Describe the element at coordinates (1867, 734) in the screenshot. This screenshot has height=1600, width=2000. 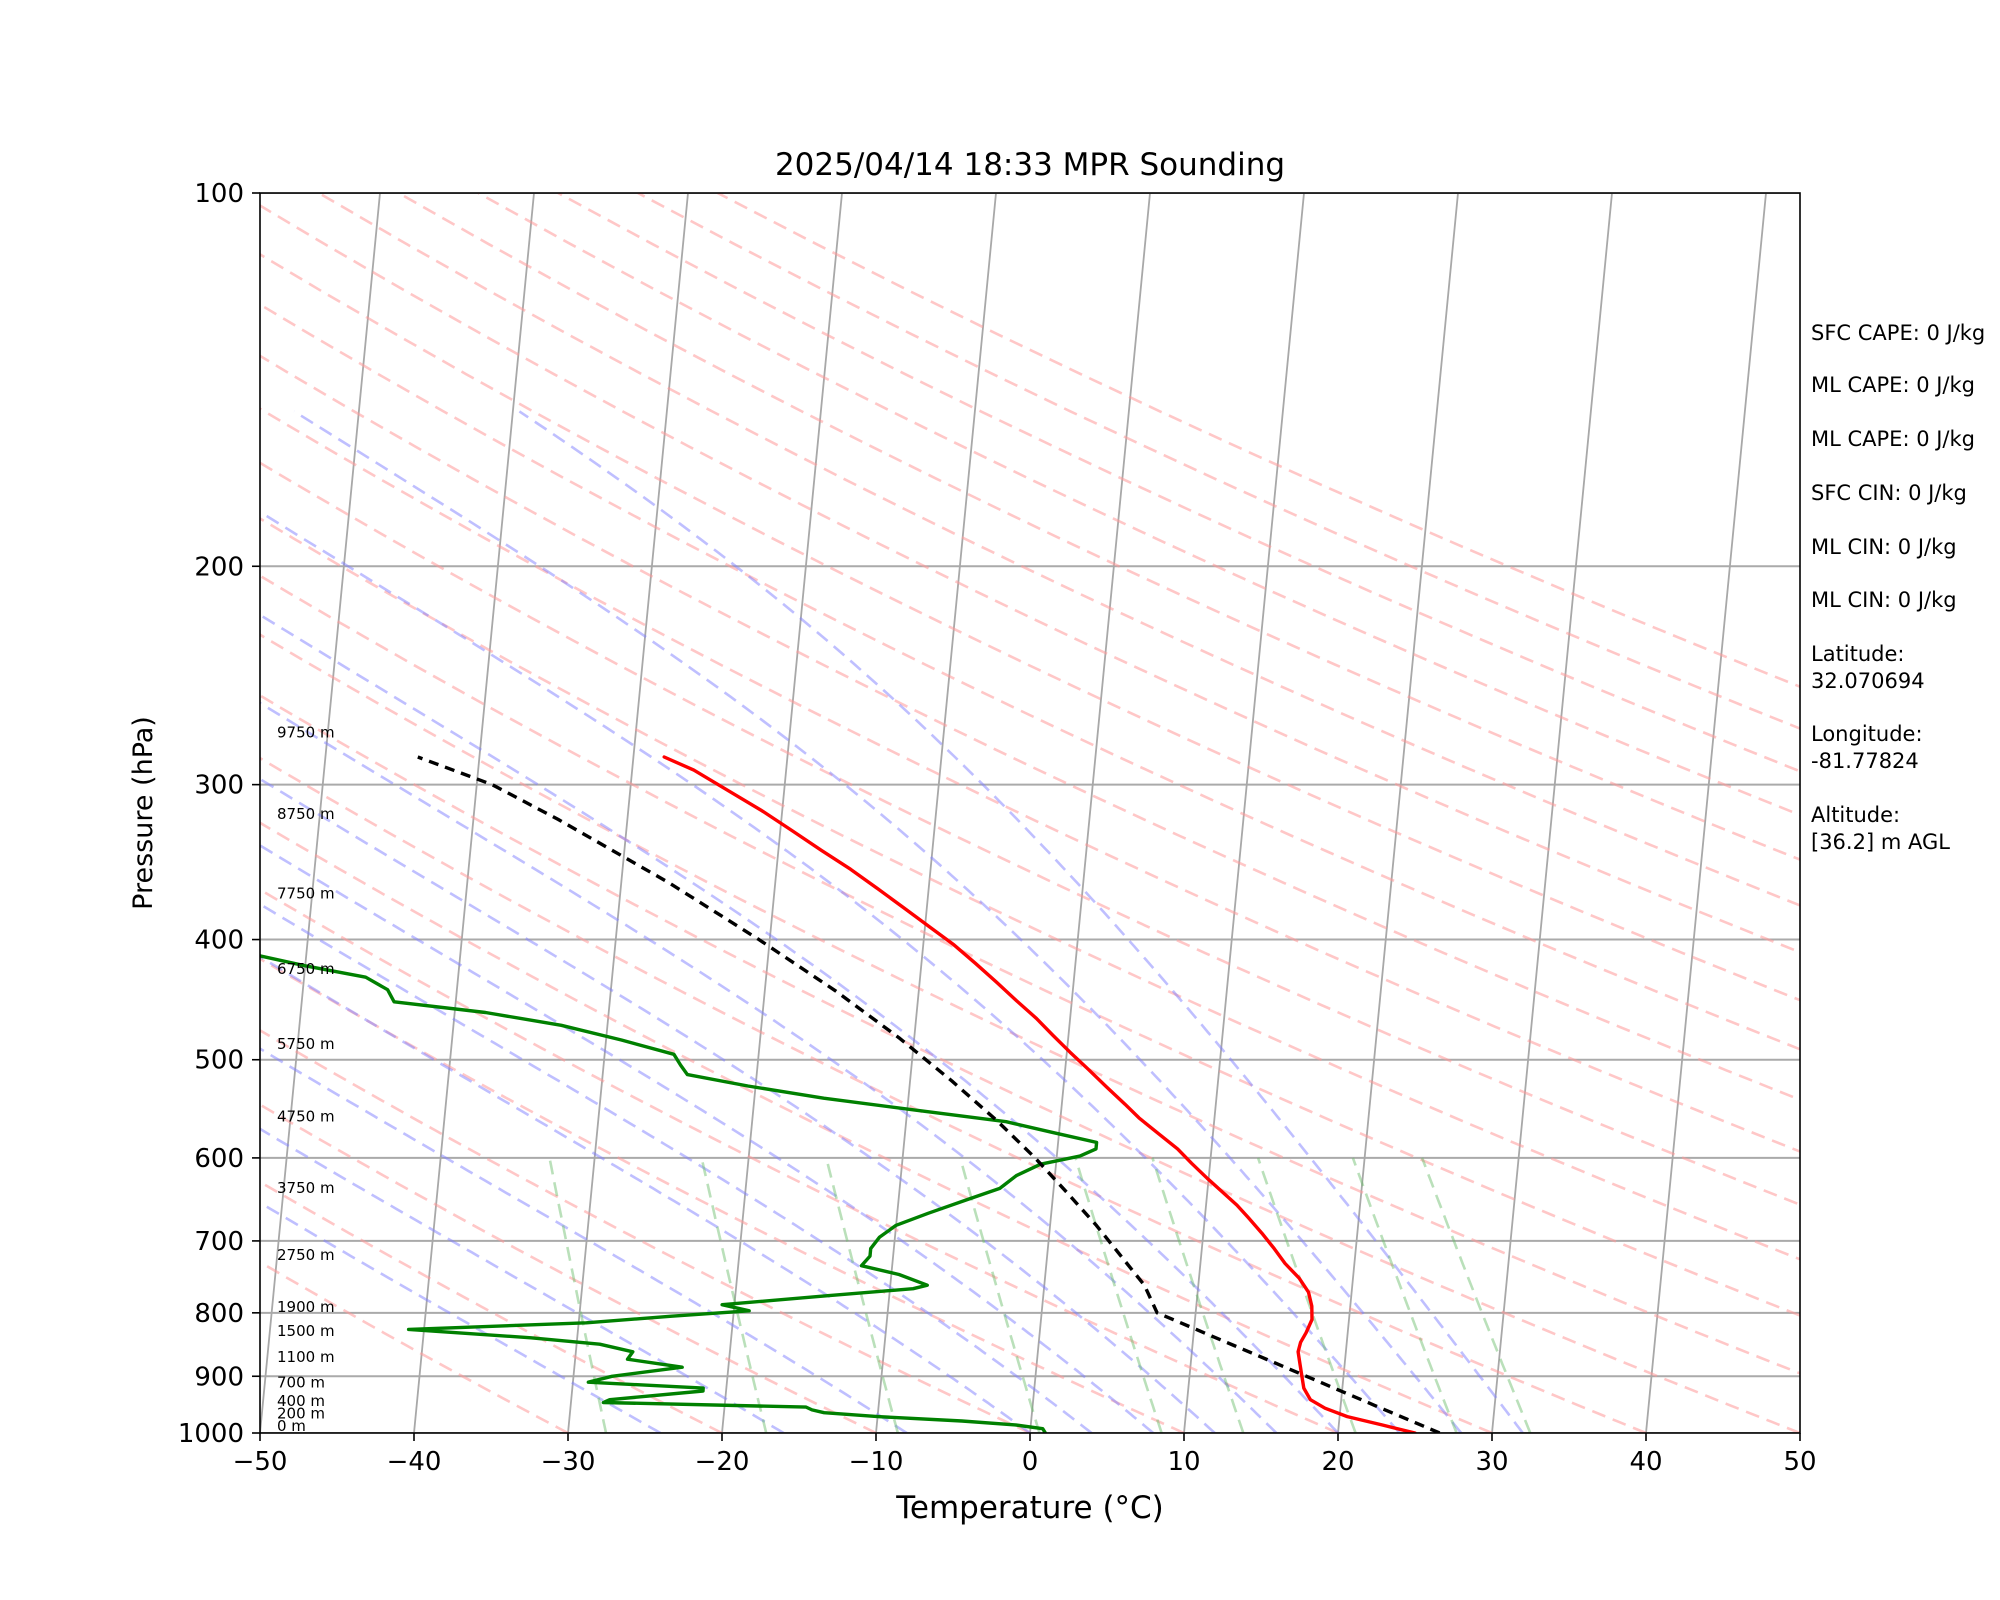
I see `longitude-label: Longitude:` at that location.